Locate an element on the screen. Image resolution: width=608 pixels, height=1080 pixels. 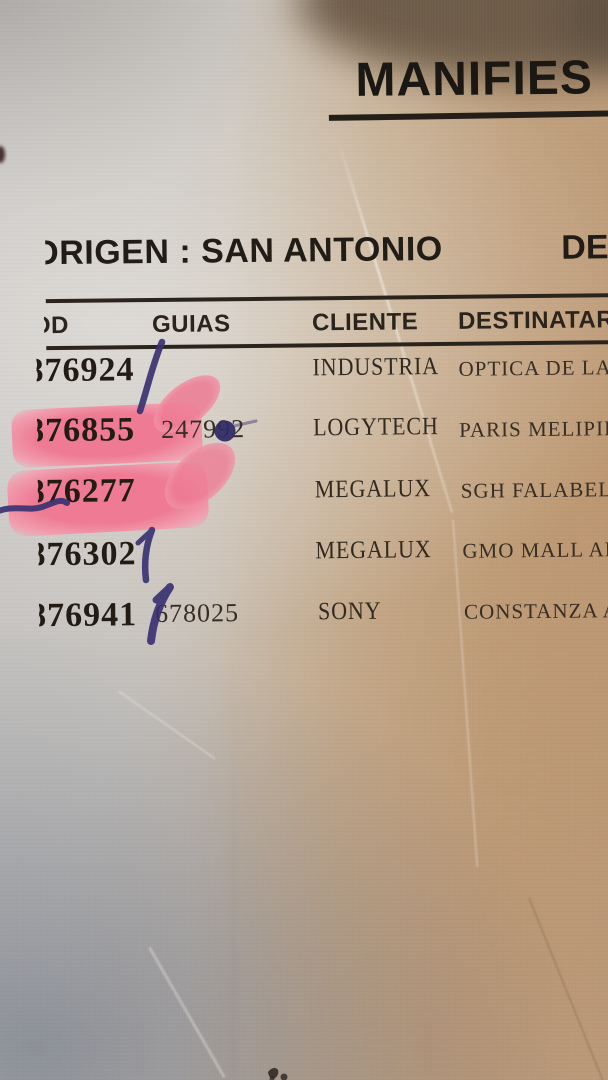
pen-check-flag-row4 is located at coordinates (145, 536).